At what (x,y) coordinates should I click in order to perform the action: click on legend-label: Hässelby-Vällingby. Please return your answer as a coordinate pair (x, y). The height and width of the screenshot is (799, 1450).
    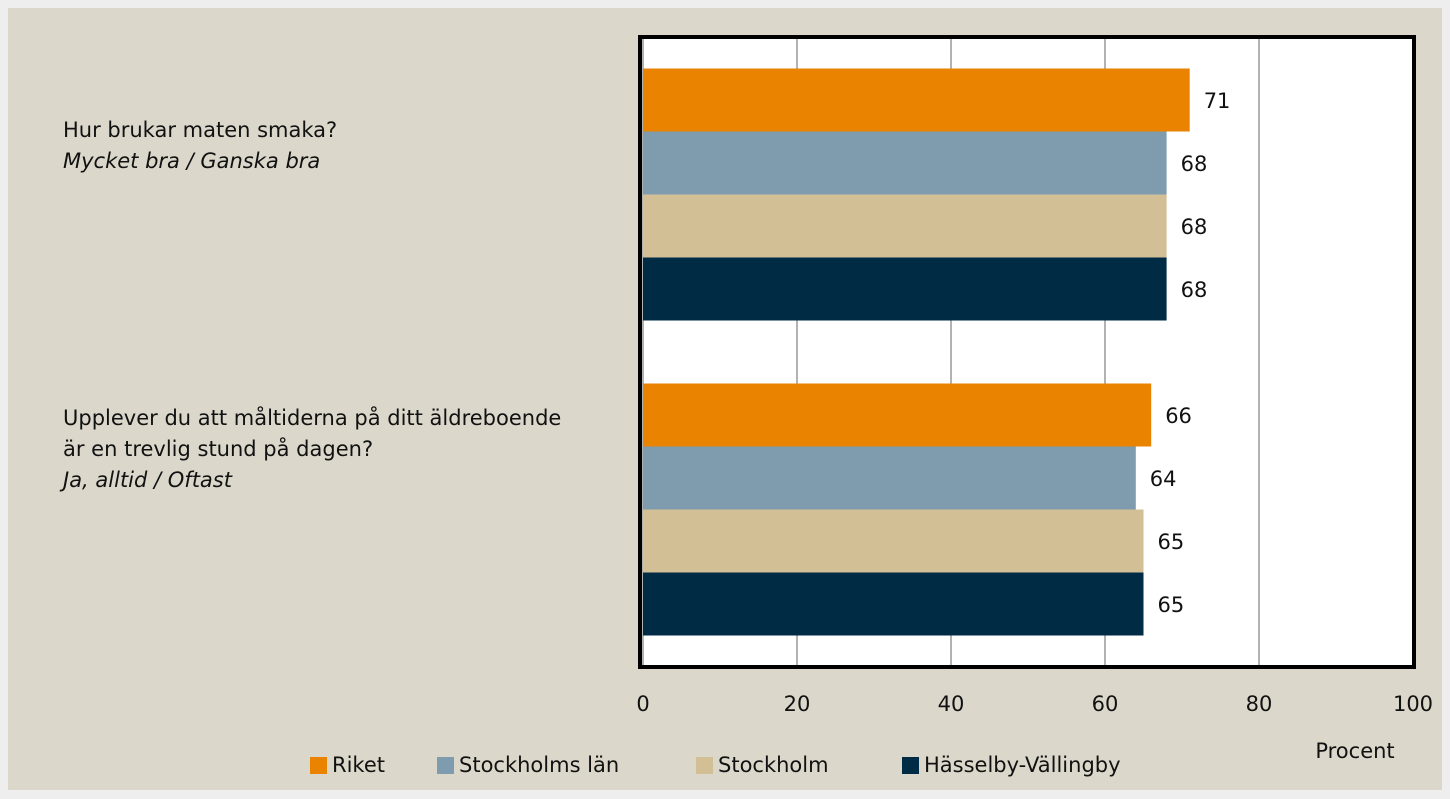
    Looking at the image, I should click on (1022, 765).